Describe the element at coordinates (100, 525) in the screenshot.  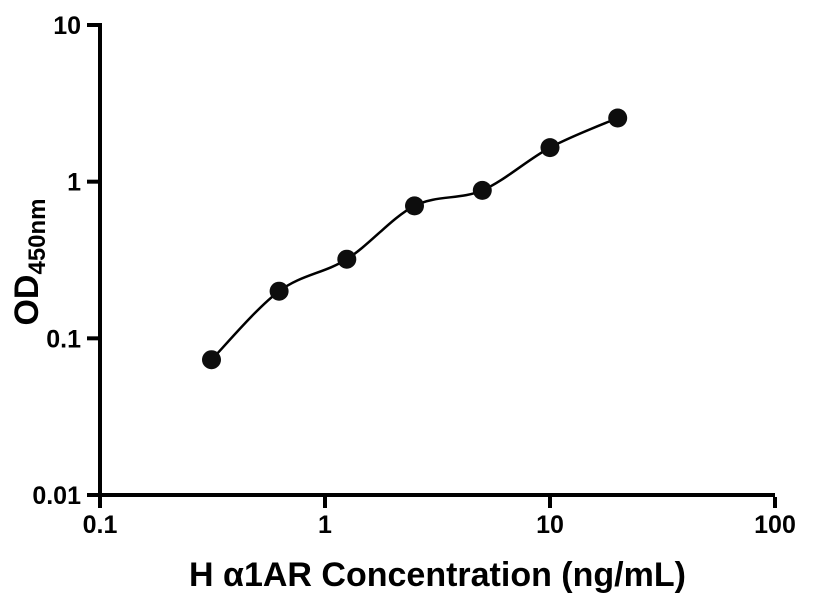
I see `x-tick-label: 0.1` at that location.